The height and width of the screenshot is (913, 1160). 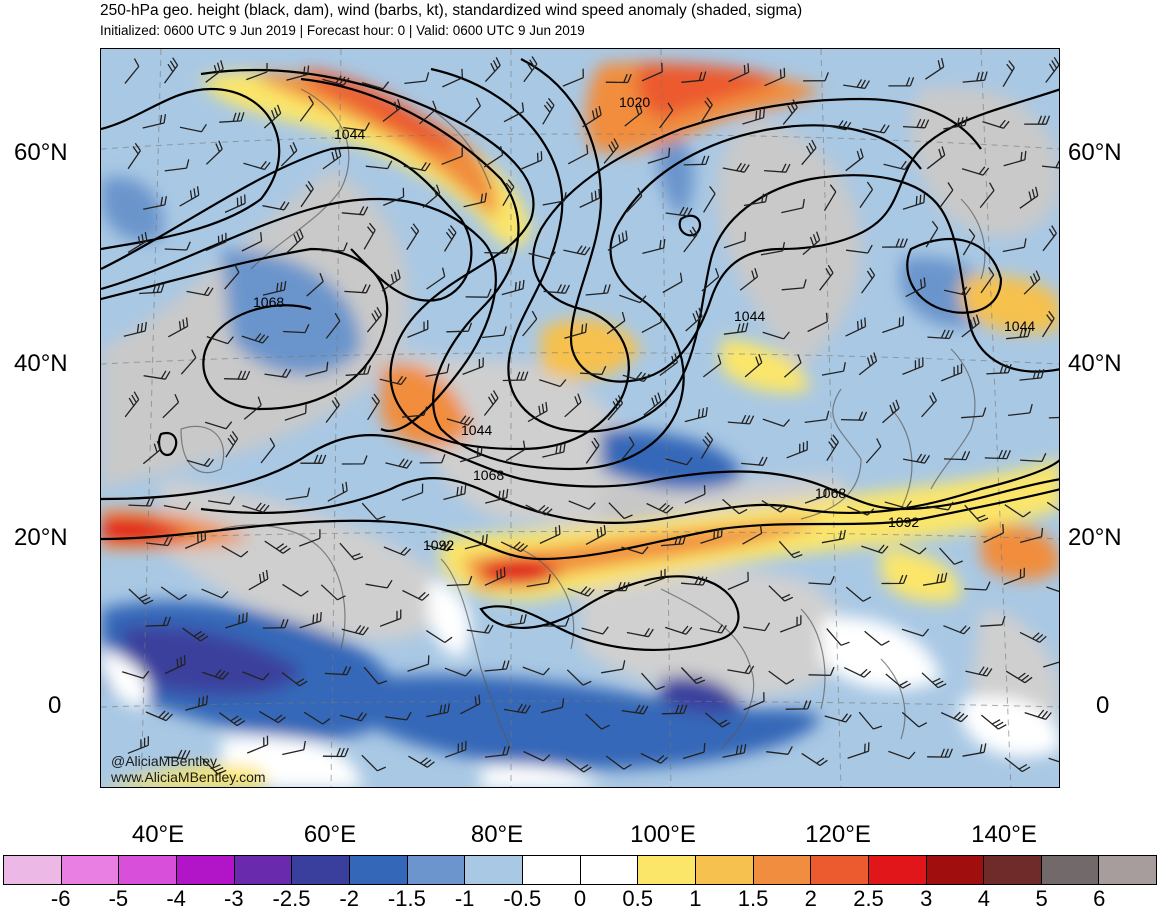 What do you see at coordinates (838, 834) in the screenshot?
I see `lon-label: 120°E` at bounding box center [838, 834].